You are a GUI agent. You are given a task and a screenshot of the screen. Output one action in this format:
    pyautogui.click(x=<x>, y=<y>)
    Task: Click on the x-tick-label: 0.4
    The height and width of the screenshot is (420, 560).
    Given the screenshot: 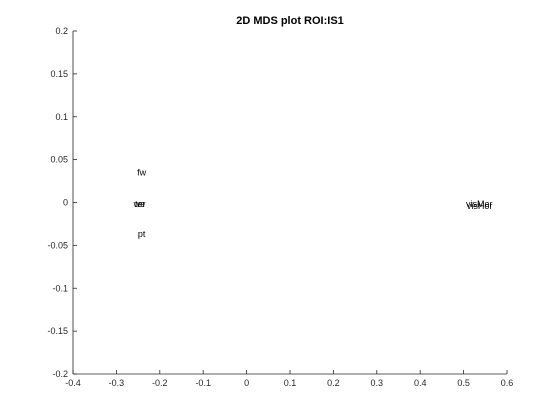 What is the action you would take?
    pyautogui.click(x=420, y=383)
    